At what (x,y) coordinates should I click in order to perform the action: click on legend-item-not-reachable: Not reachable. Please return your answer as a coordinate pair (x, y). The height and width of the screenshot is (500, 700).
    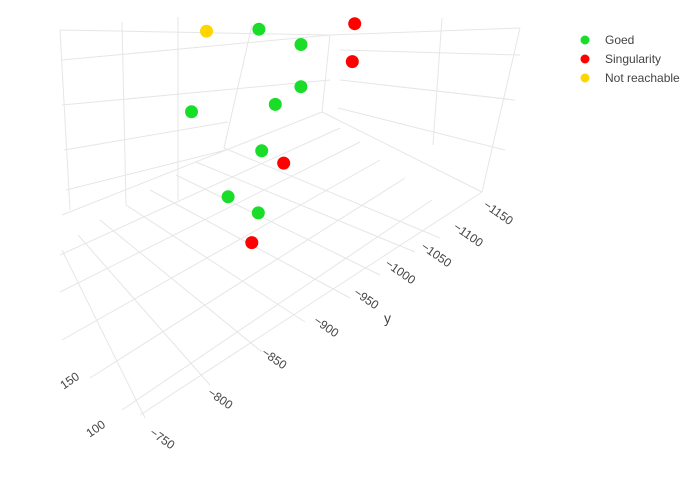
    Looking at the image, I should click on (630, 78).